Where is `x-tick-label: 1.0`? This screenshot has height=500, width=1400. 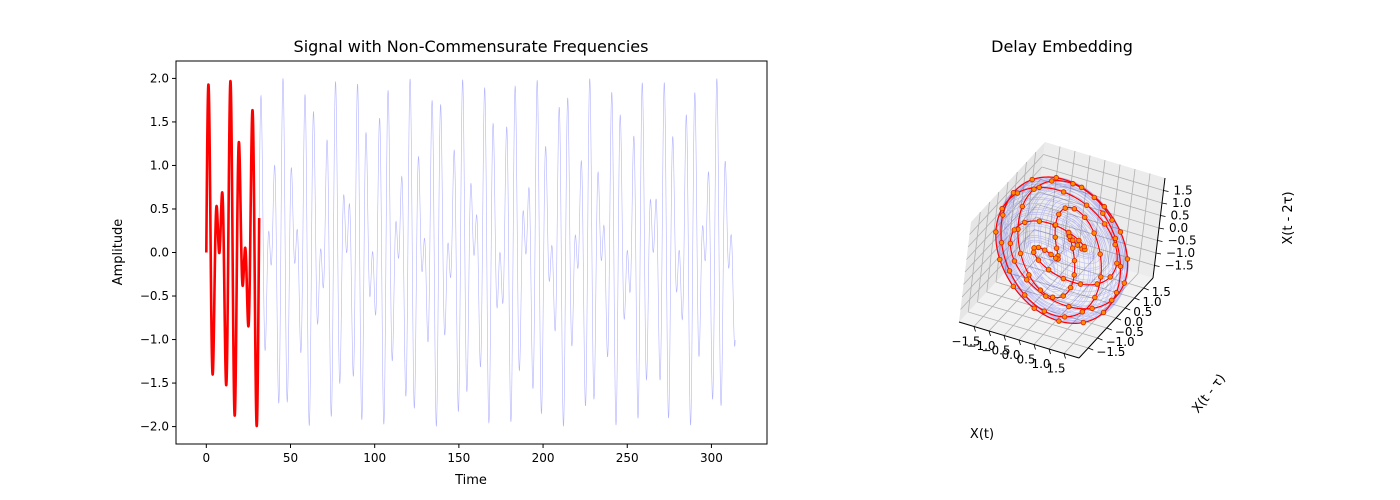
x-tick-label: 1.0 is located at coordinates (1040, 364).